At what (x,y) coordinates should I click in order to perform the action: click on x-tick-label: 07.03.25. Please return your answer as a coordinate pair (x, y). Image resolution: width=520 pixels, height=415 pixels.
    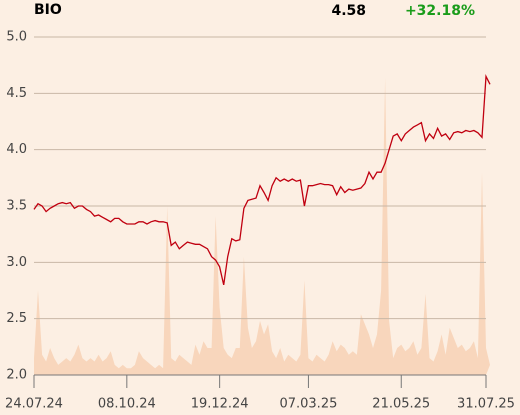
    Looking at the image, I should click on (308, 404).